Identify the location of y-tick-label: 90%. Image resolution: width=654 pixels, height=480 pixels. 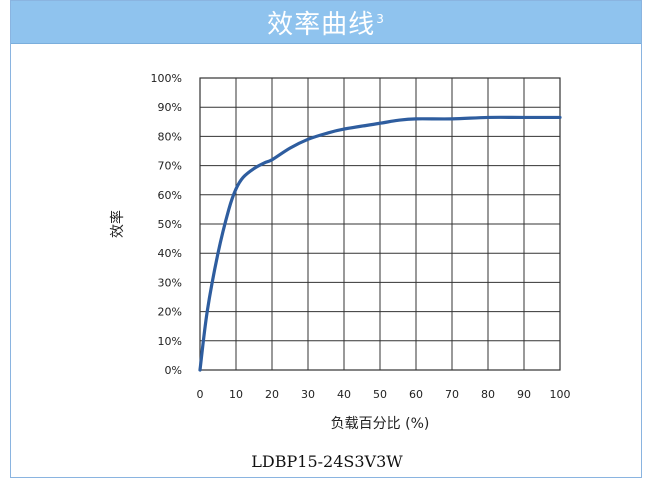
(170, 107).